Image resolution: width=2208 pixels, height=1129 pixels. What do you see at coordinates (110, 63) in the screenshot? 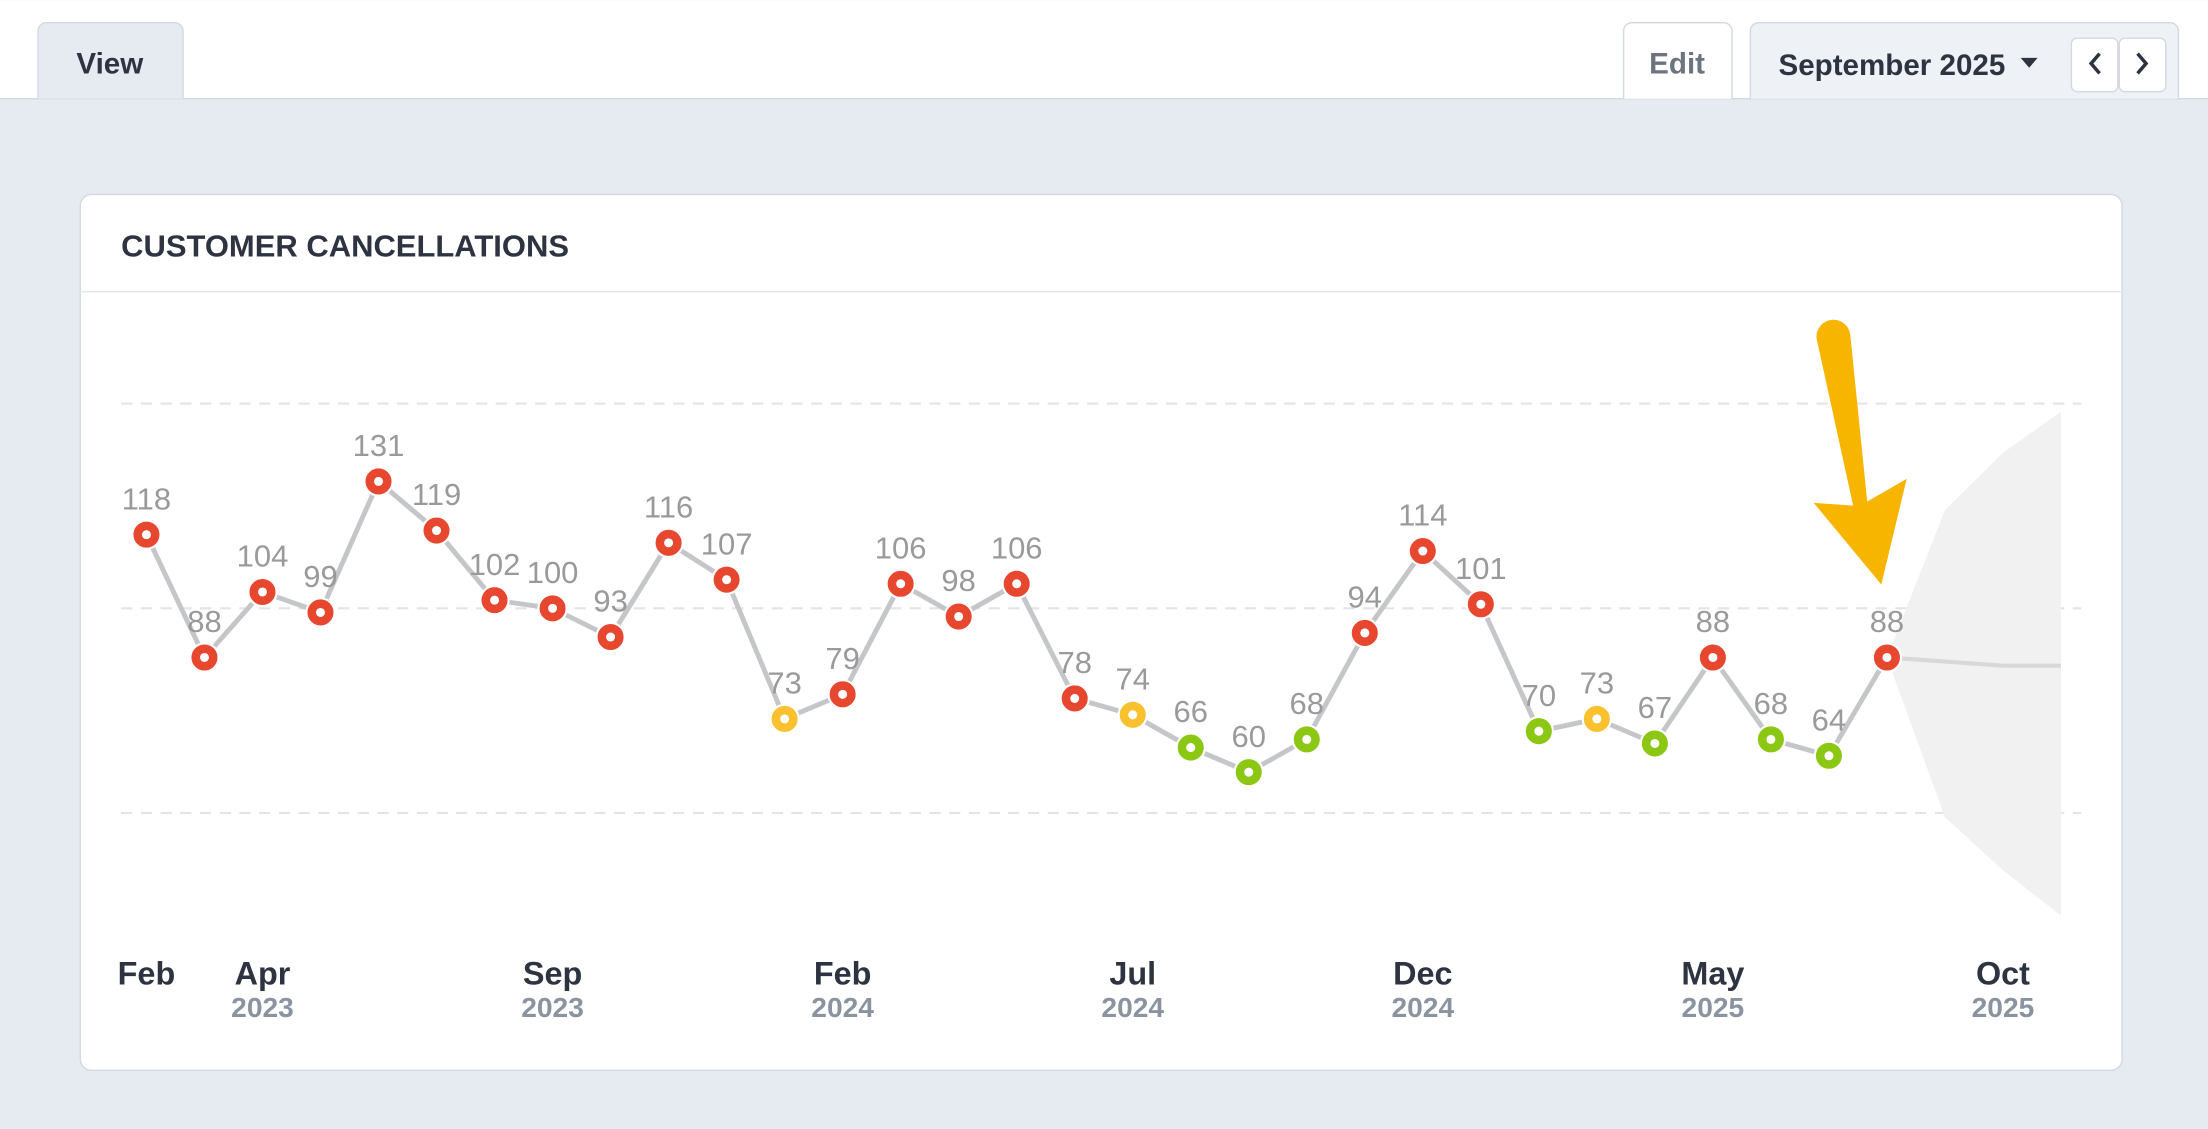
I see `tab-view-label: View` at bounding box center [110, 63].